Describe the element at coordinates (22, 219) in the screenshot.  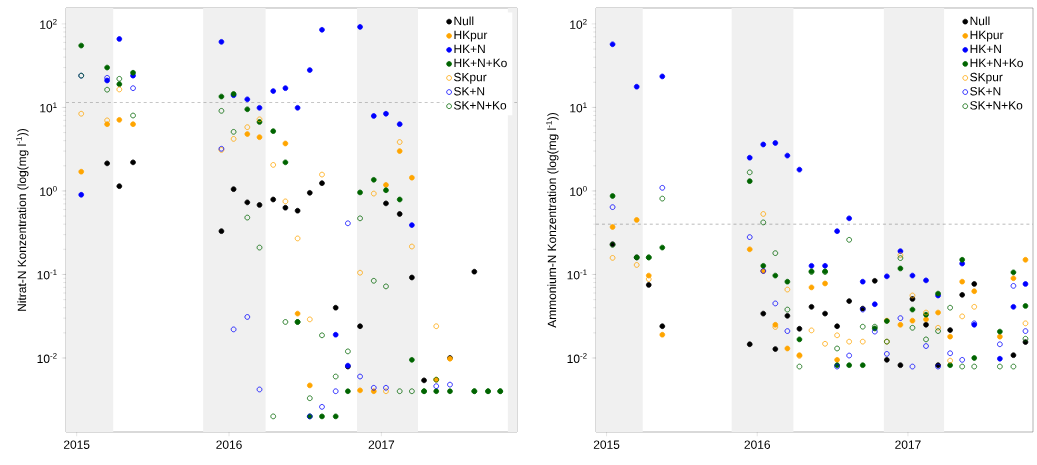
I see `y-axis-title: Nitrat-N Konzentration (log(mg l$^{-1}$))` at that location.